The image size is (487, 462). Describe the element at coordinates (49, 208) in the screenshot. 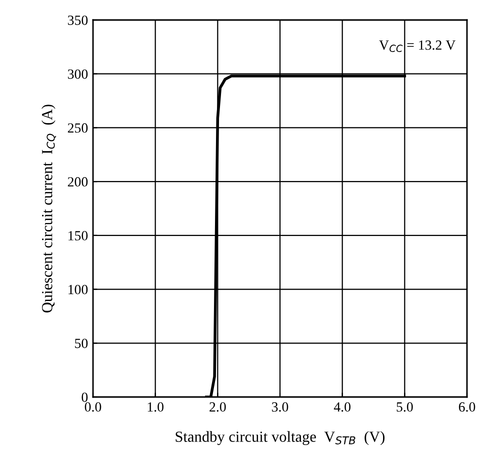

I see `y-axis-title: Quiescent circuit current I$_{CQ}$ (A)` at that location.